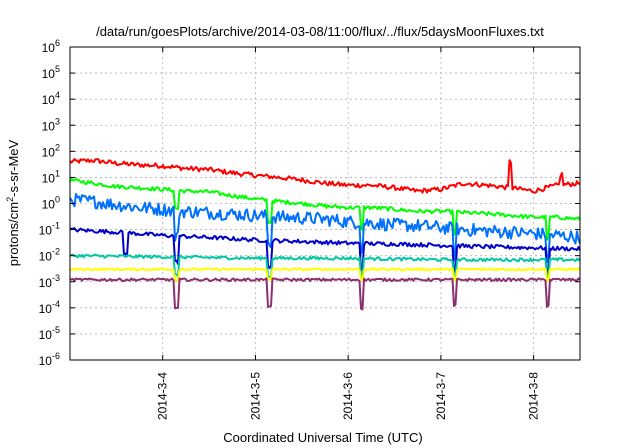 The image size is (640, 448). I want to click on y-tick-label: 10⁵, so click(51, 72).